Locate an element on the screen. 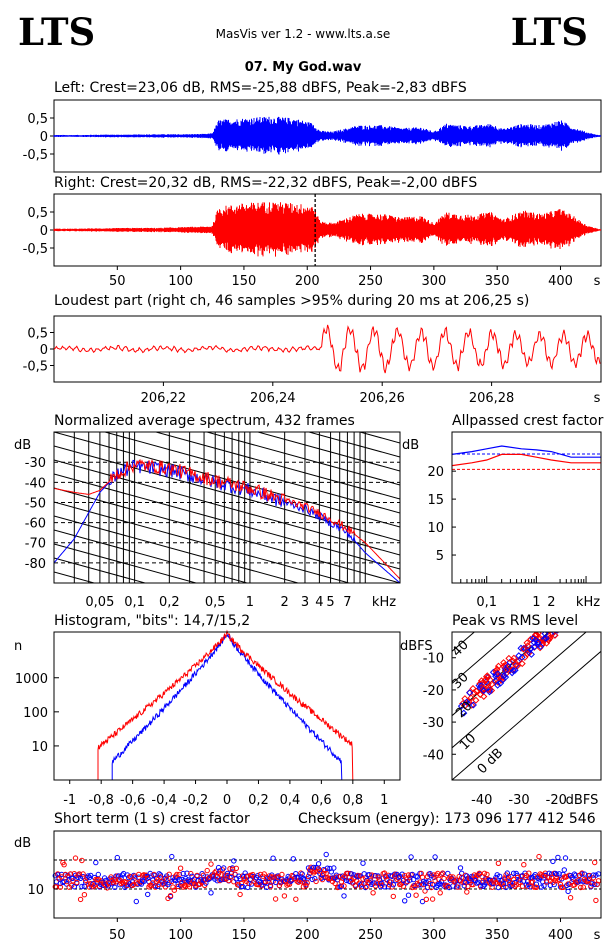 The width and height of the screenshot is (606, 946). spectrum-y-label: dB is located at coordinates (22, 445).